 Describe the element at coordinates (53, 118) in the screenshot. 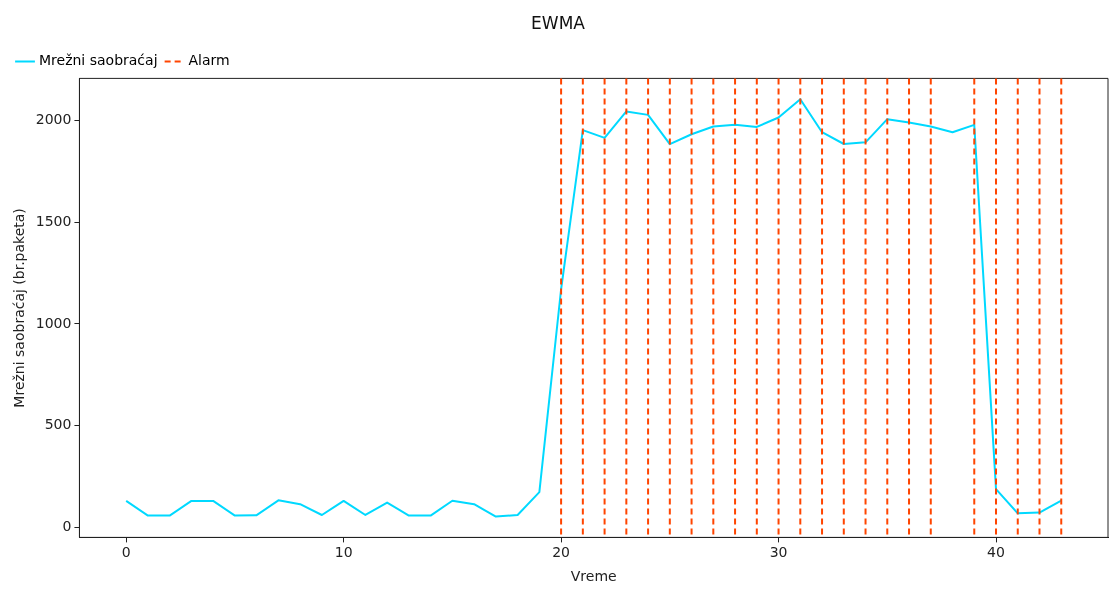

I see `y-tick-label: 2000` at that location.